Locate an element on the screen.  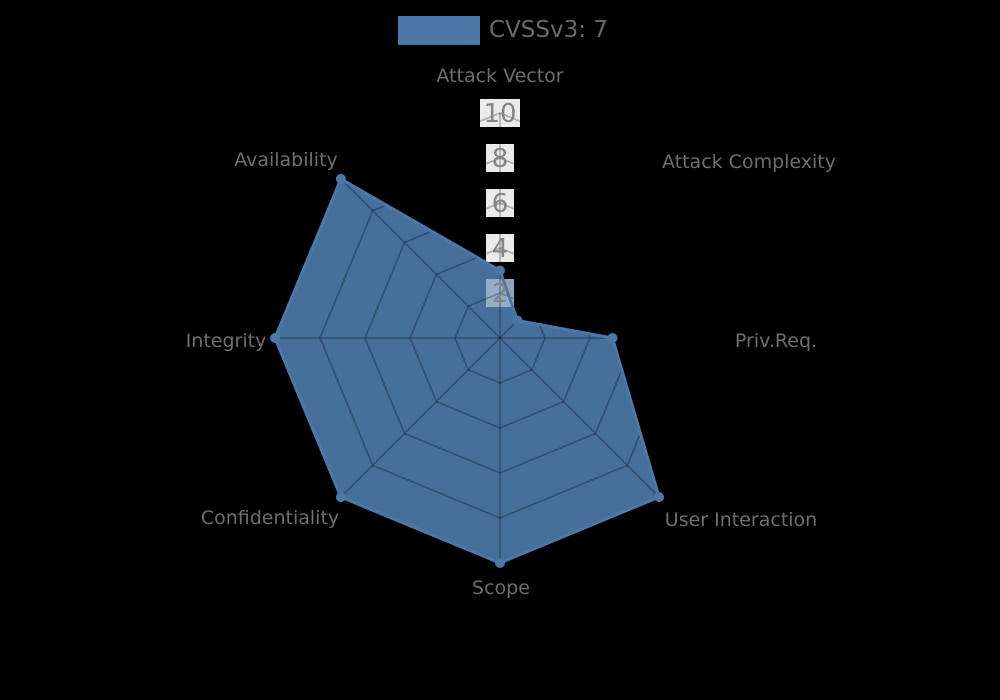
radial-tick-label: 6 is located at coordinates (500, 204).